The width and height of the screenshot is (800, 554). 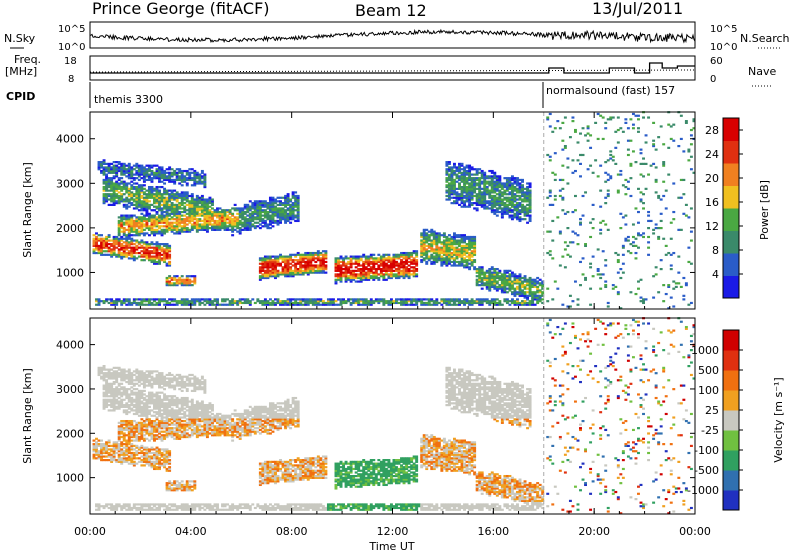 What do you see at coordinates (27, 210) in the screenshot?
I see `power-ylabel: Slant Range [km]` at bounding box center [27, 210].